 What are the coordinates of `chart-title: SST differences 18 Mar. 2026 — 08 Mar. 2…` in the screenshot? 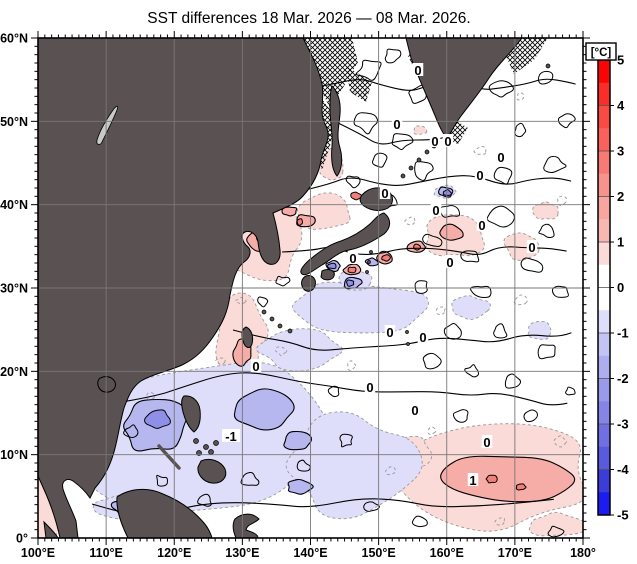 It's located at (308, 18).